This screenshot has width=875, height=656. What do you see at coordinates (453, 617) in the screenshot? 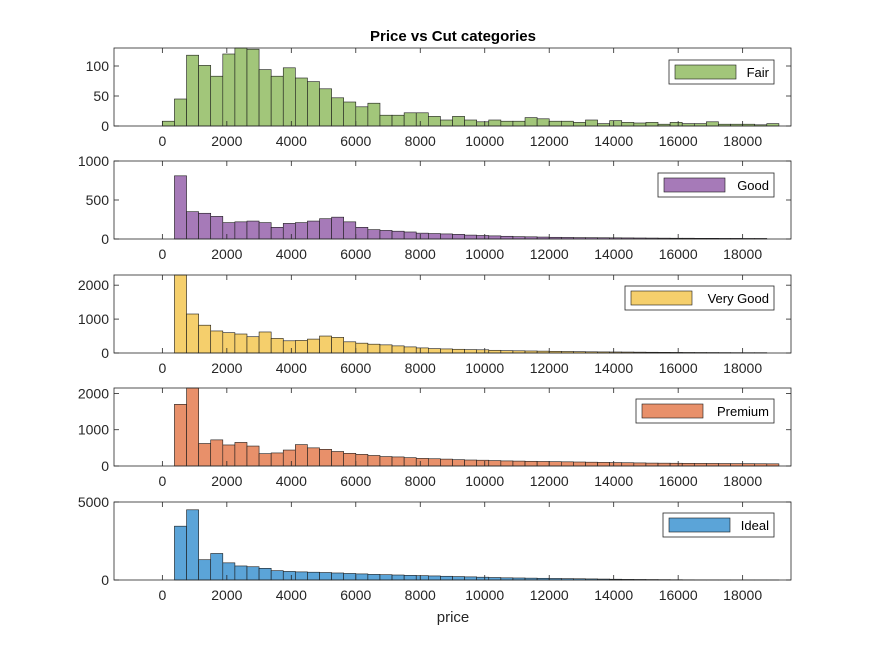
I see `x-axis-label: price` at bounding box center [453, 617].